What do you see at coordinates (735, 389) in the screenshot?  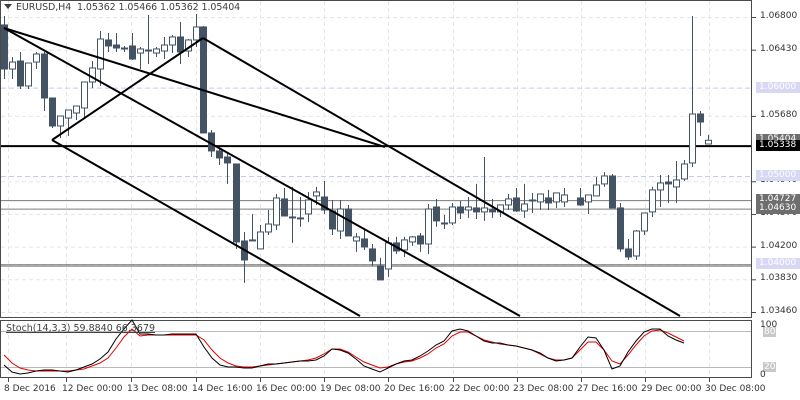 I see `time-label: 30 Dec 08:00` at bounding box center [735, 389].